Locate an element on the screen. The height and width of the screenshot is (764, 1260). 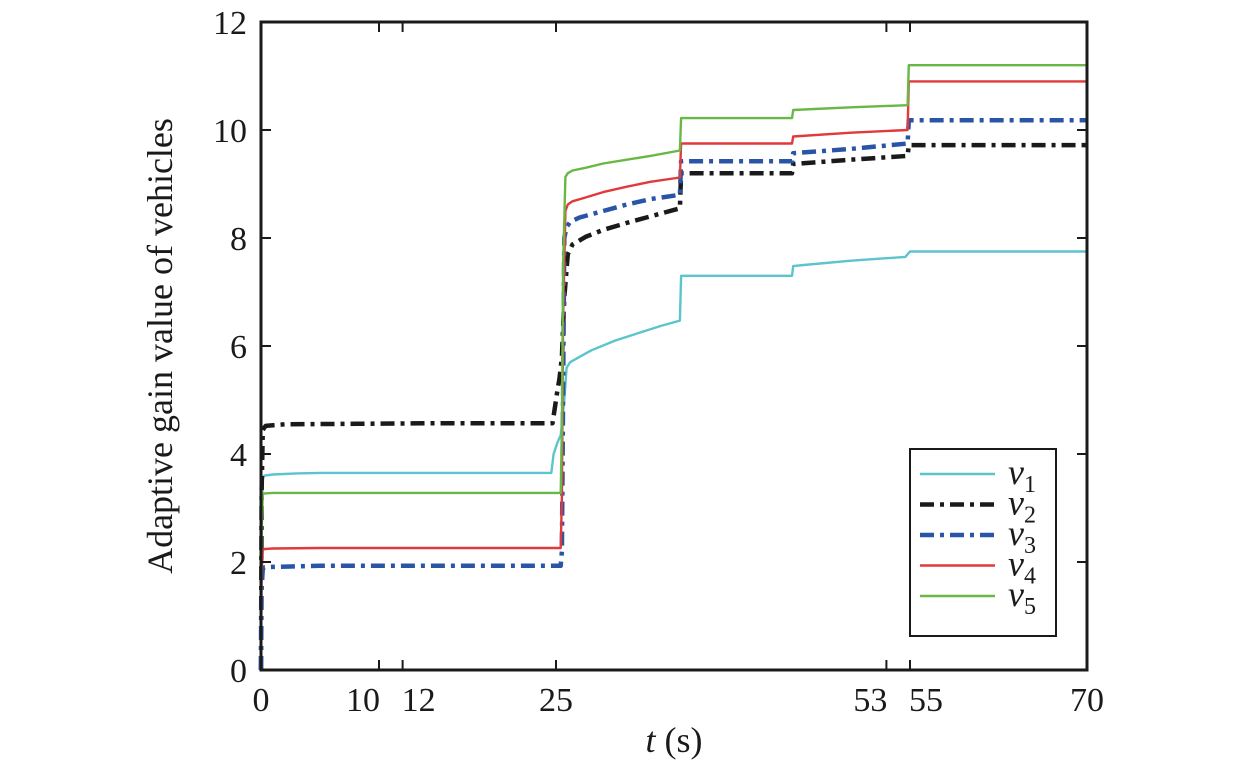
x-axis-title: t (s) is located at coordinates (673, 740).